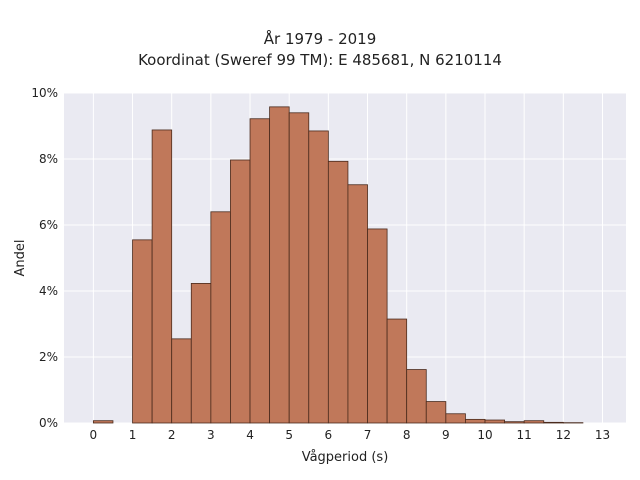 The width and height of the screenshot is (640, 480). What do you see at coordinates (250, 435) in the screenshot?
I see `x-tick-label: 4` at bounding box center [250, 435].